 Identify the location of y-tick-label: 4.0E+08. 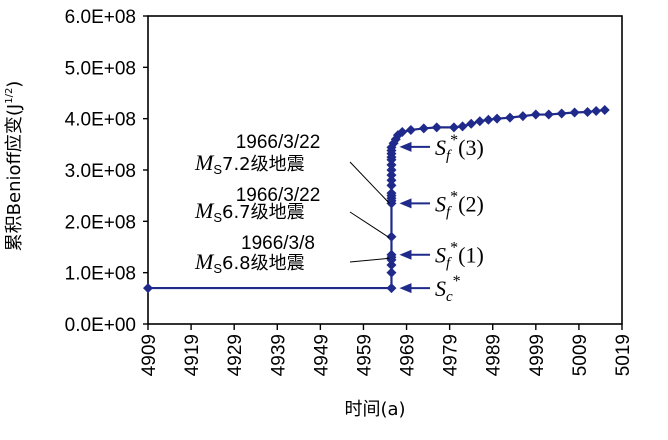
(100, 120).